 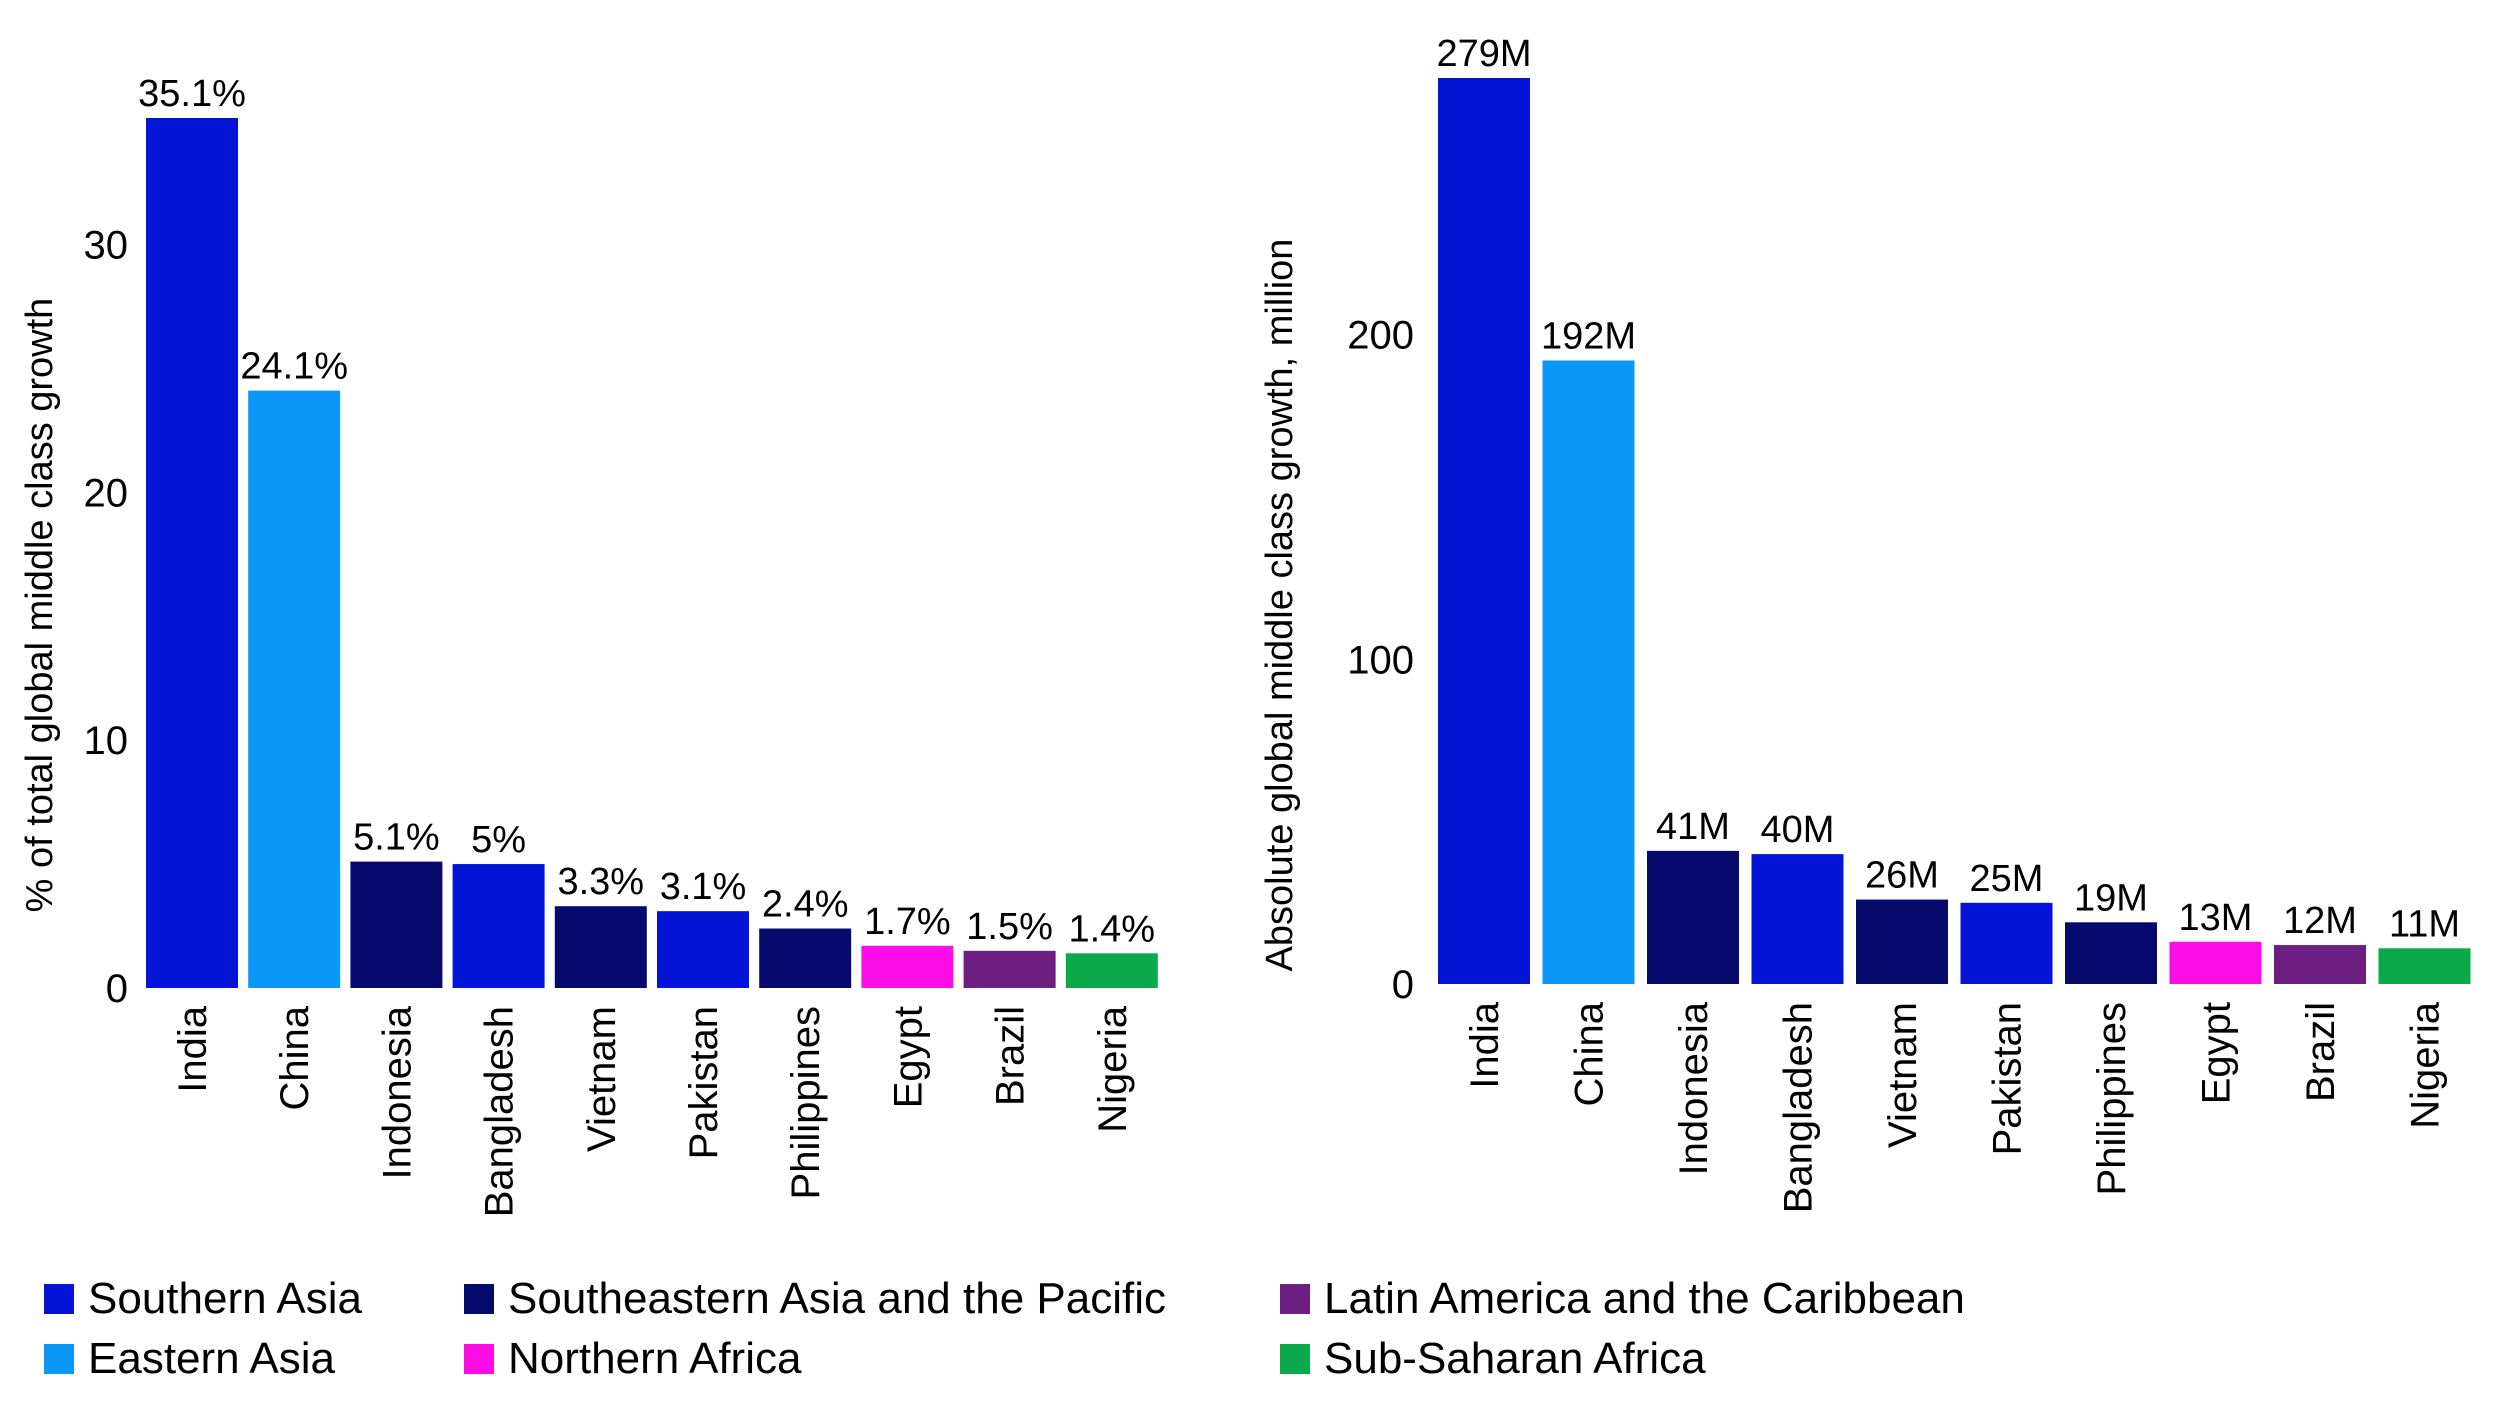 What do you see at coordinates (1693, 827) in the screenshot?
I see `data-label: 41M` at bounding box center [1693, 827].